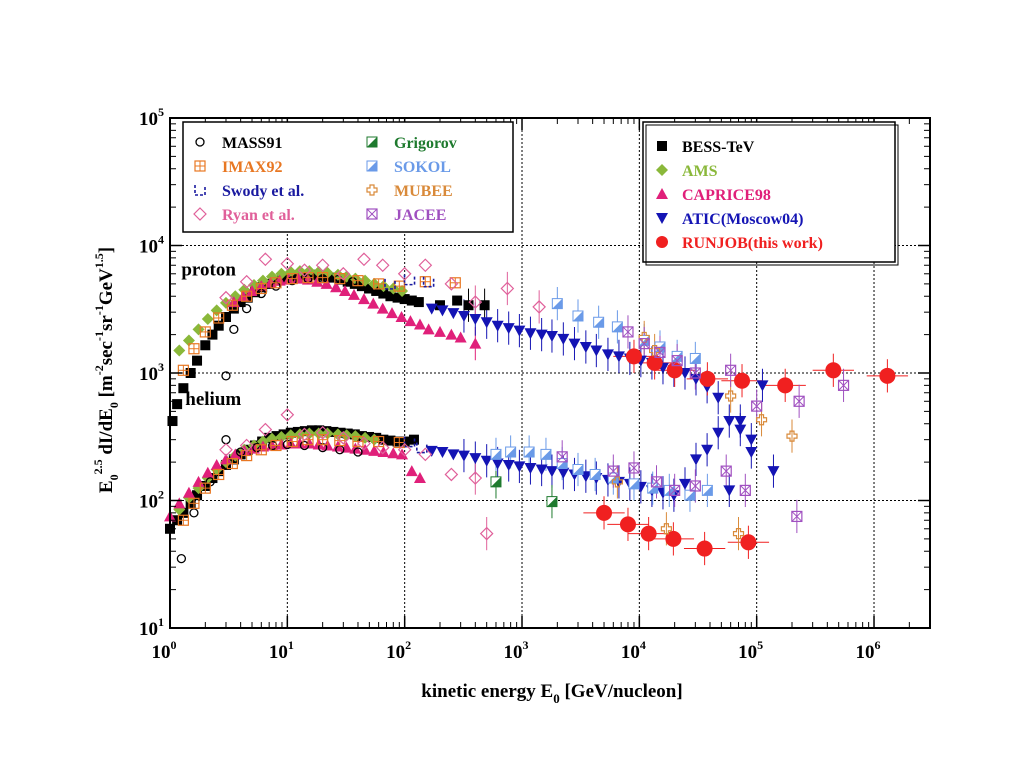  What do you see at coordinates (772, 195) in the screenshot?
I see `legend-right-shadow` at bounding box center [772, 195].